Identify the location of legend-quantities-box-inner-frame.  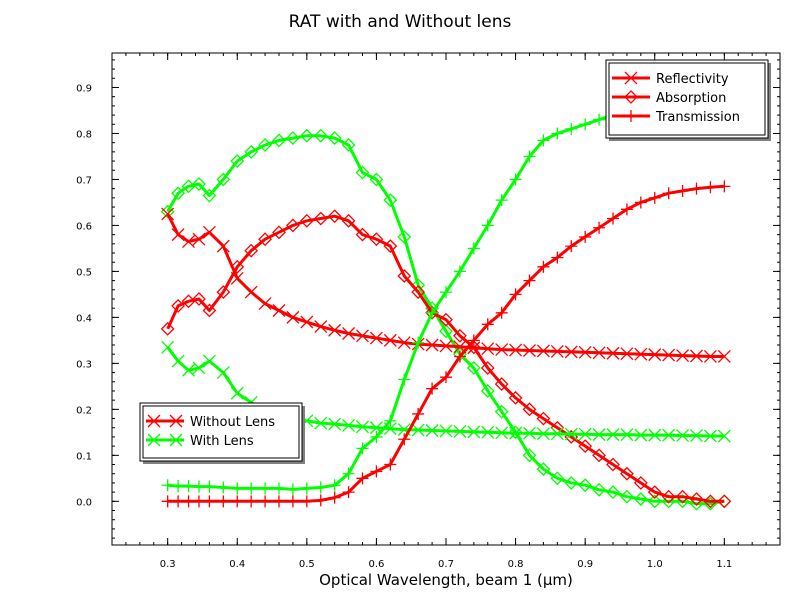
(687, 99).